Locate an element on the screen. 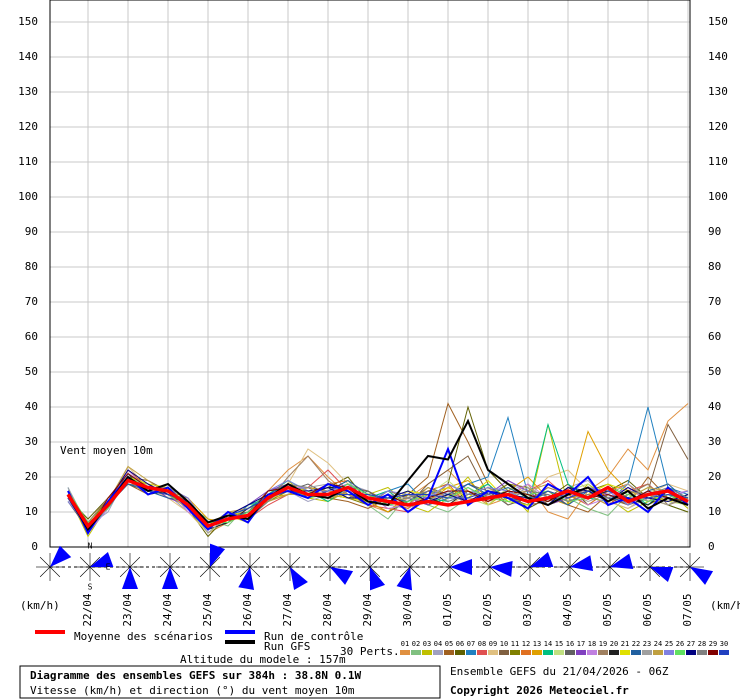  legend-label: 30 is located at coordinates (724, 644).